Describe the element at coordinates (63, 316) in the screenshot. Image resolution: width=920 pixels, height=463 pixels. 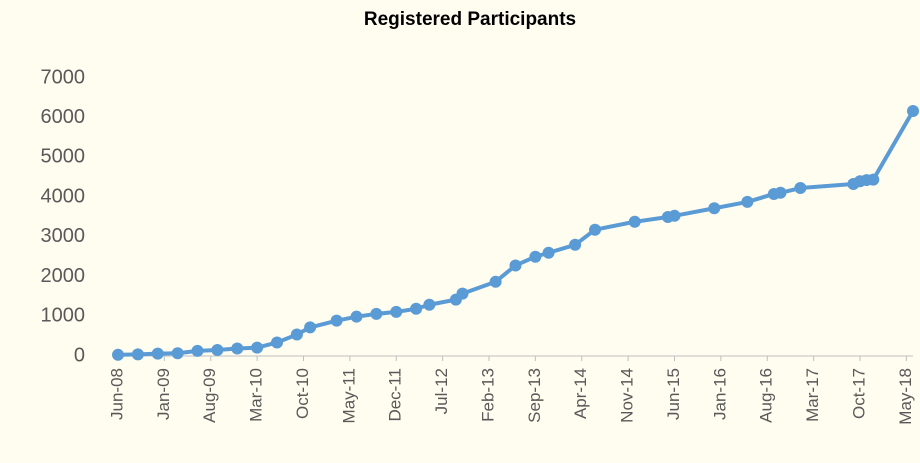
I see `y-tick-label: 1000` at that location.